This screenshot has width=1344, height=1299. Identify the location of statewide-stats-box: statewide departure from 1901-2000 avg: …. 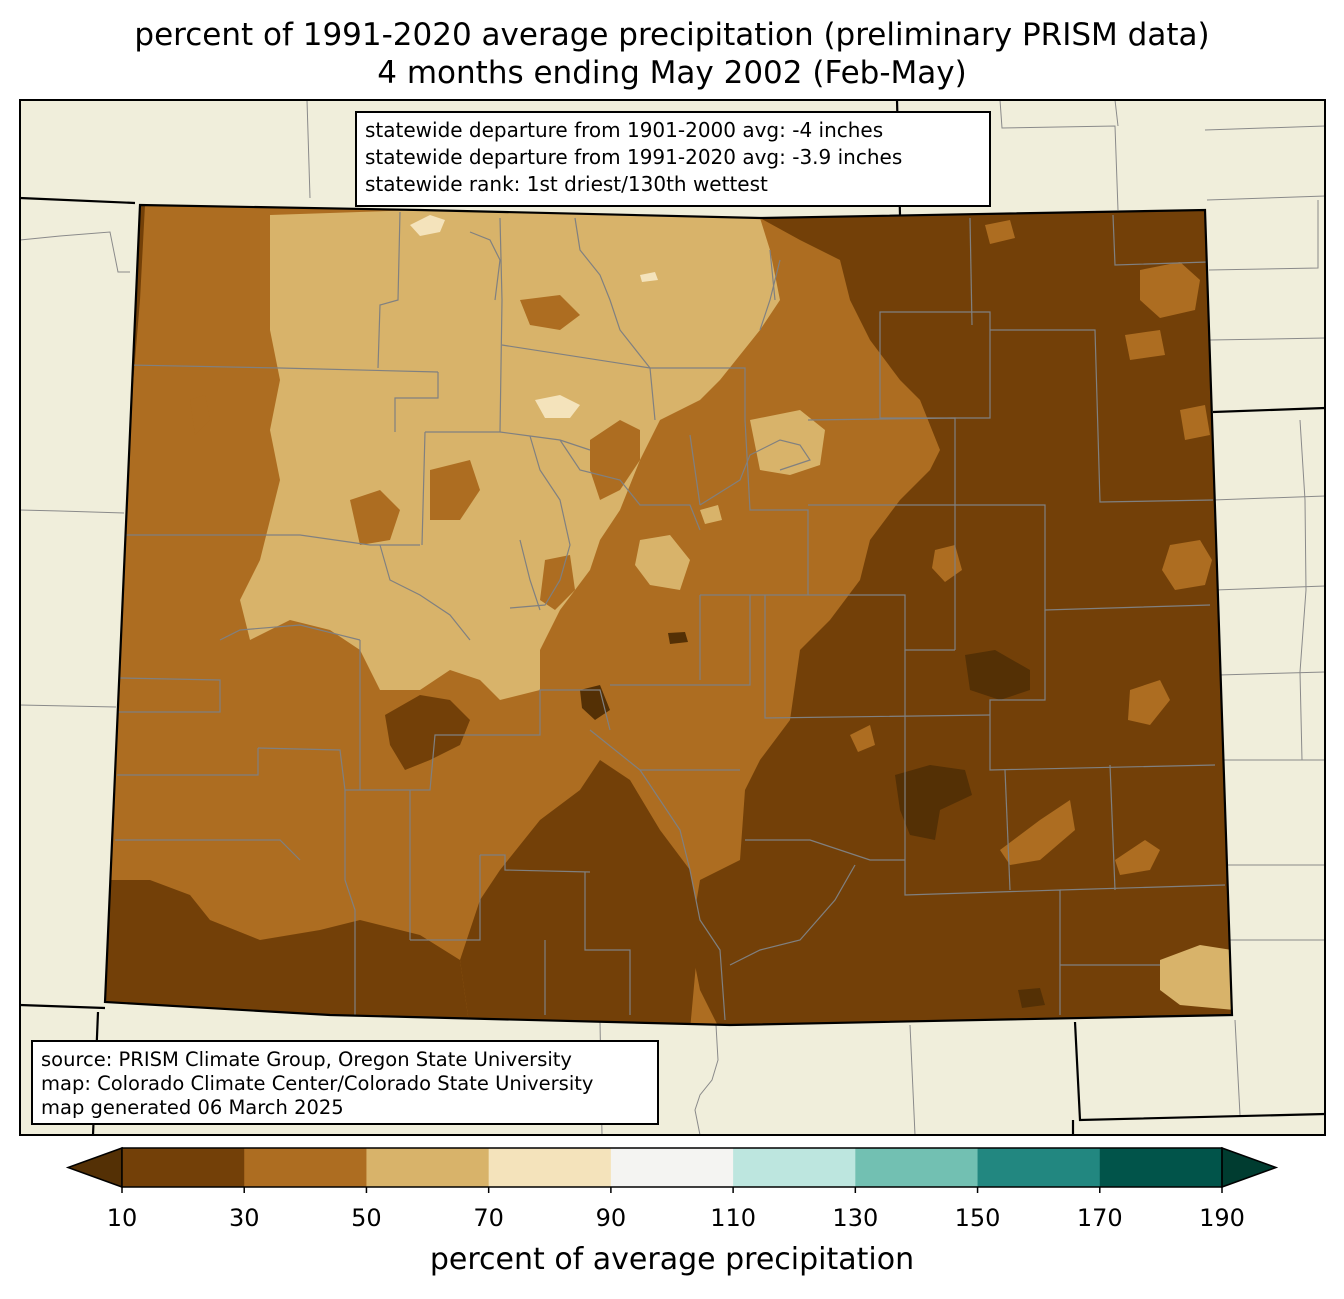
(673, 159).